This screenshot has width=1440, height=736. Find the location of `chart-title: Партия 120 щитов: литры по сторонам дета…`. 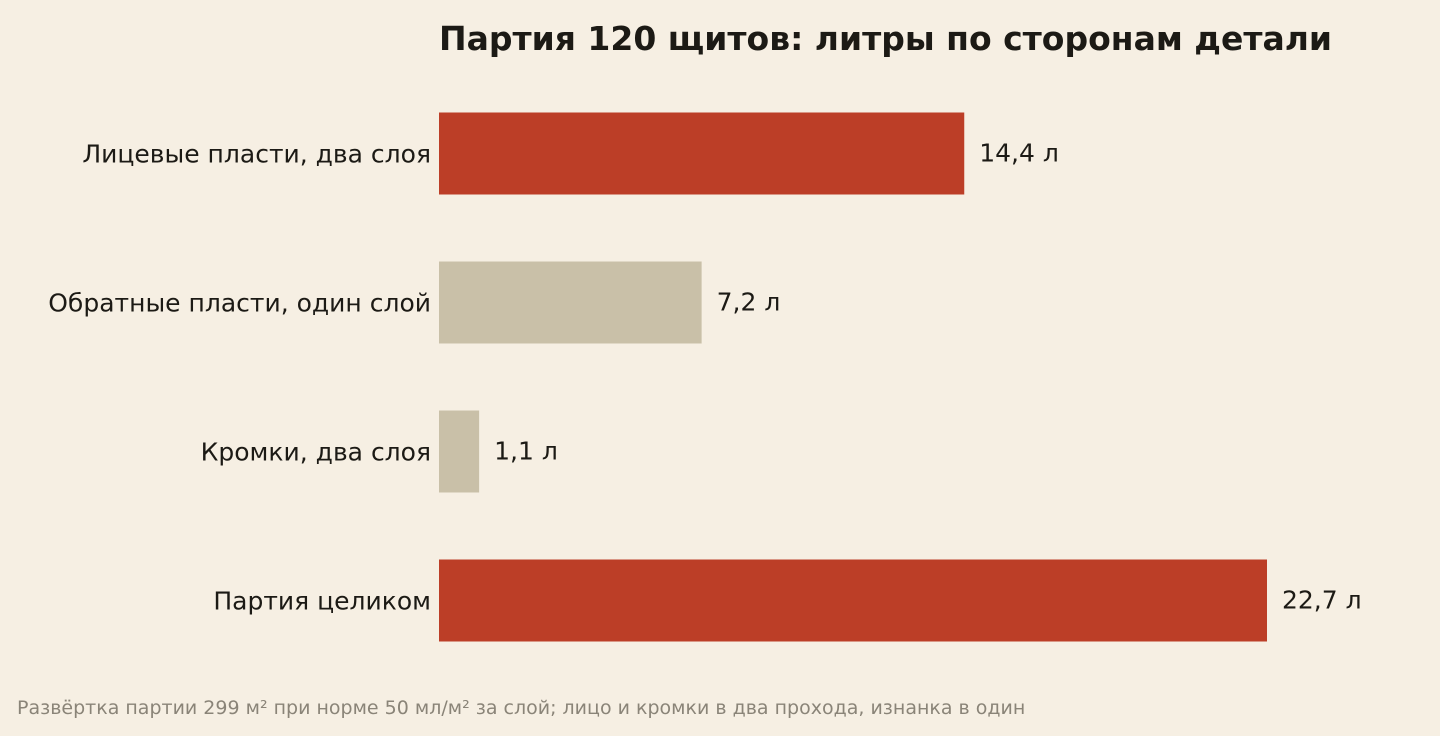

chart-title: Партия 120 щитов: литры по сторонам дета… is located at coordinates (885, 38).